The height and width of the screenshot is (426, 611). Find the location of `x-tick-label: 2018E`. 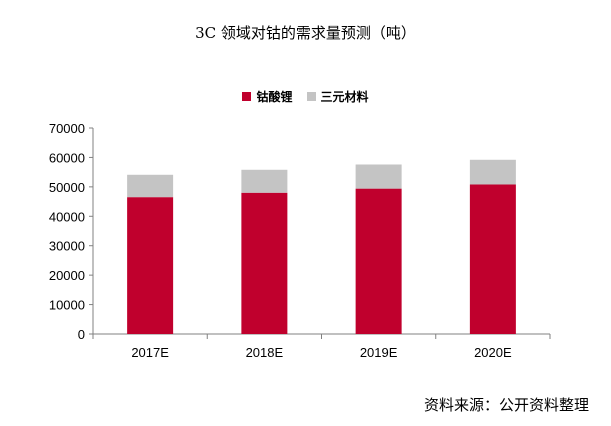

x-tick-label: 2018E is located at coordinates (265, 352).